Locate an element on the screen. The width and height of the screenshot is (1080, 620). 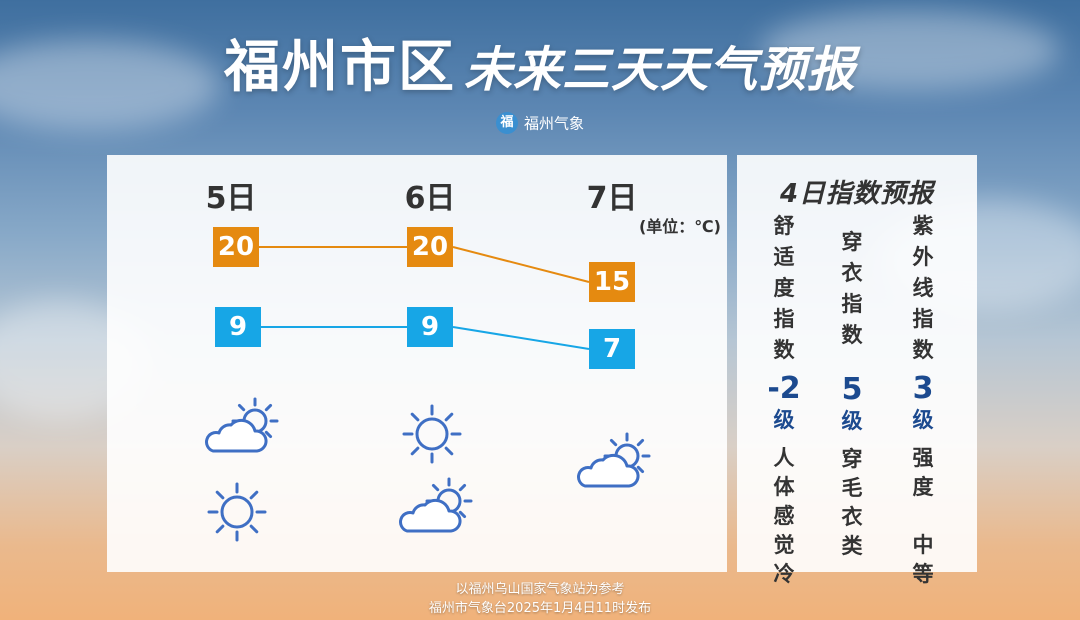
brand-logo-icon: 福 is located at coordinates (506, 123).